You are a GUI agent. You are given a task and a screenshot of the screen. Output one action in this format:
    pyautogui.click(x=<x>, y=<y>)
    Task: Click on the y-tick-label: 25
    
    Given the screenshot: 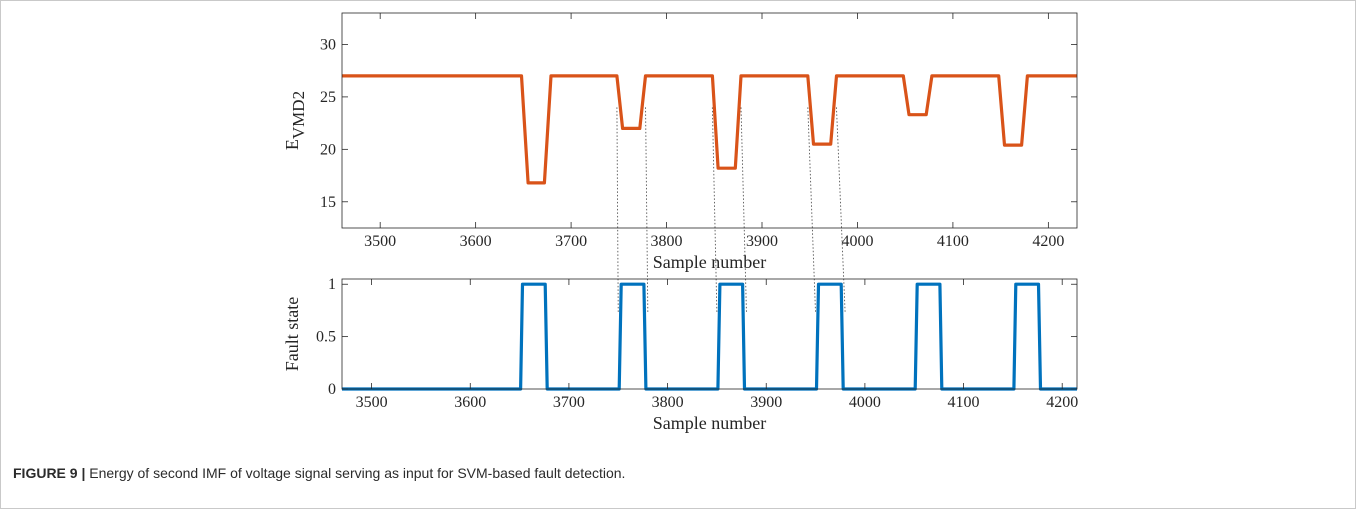 What is the action you would take?
    pyautogui.click(x=328, y=97)
    